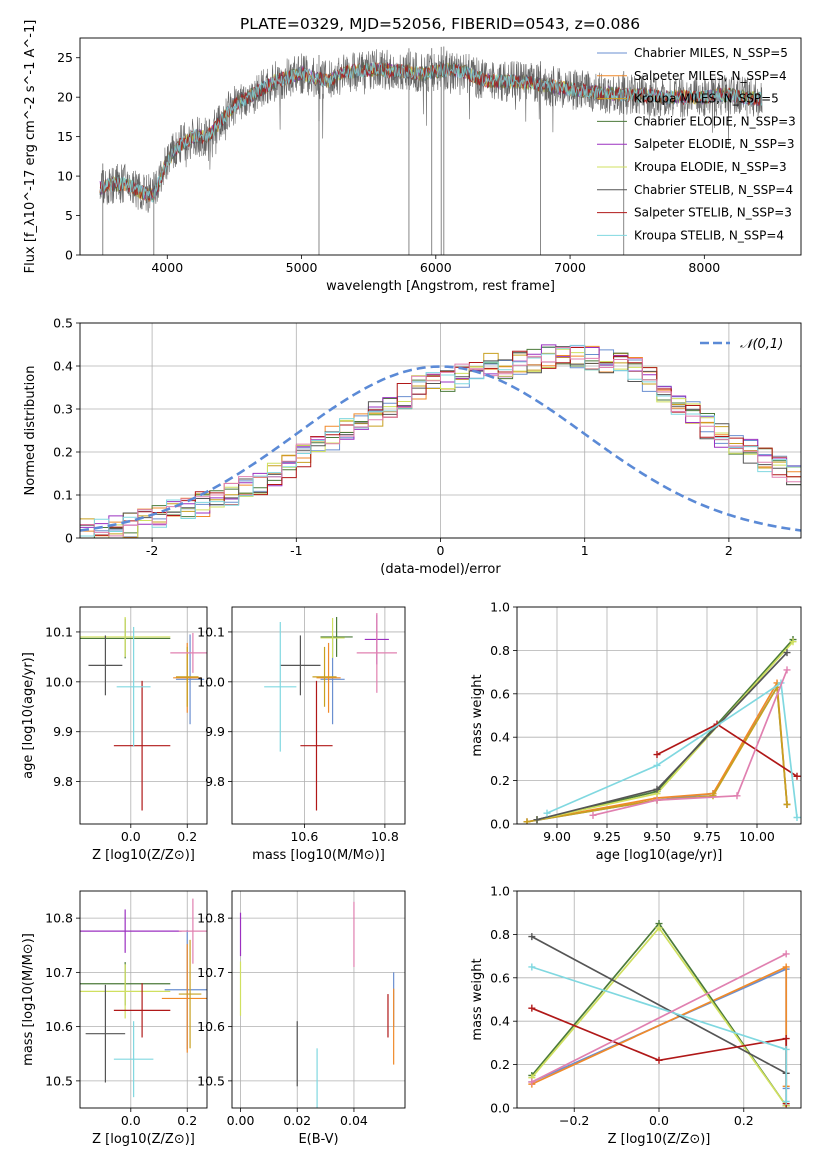  I want to click on panel-mass_vs_EBV, so click(318, 999).